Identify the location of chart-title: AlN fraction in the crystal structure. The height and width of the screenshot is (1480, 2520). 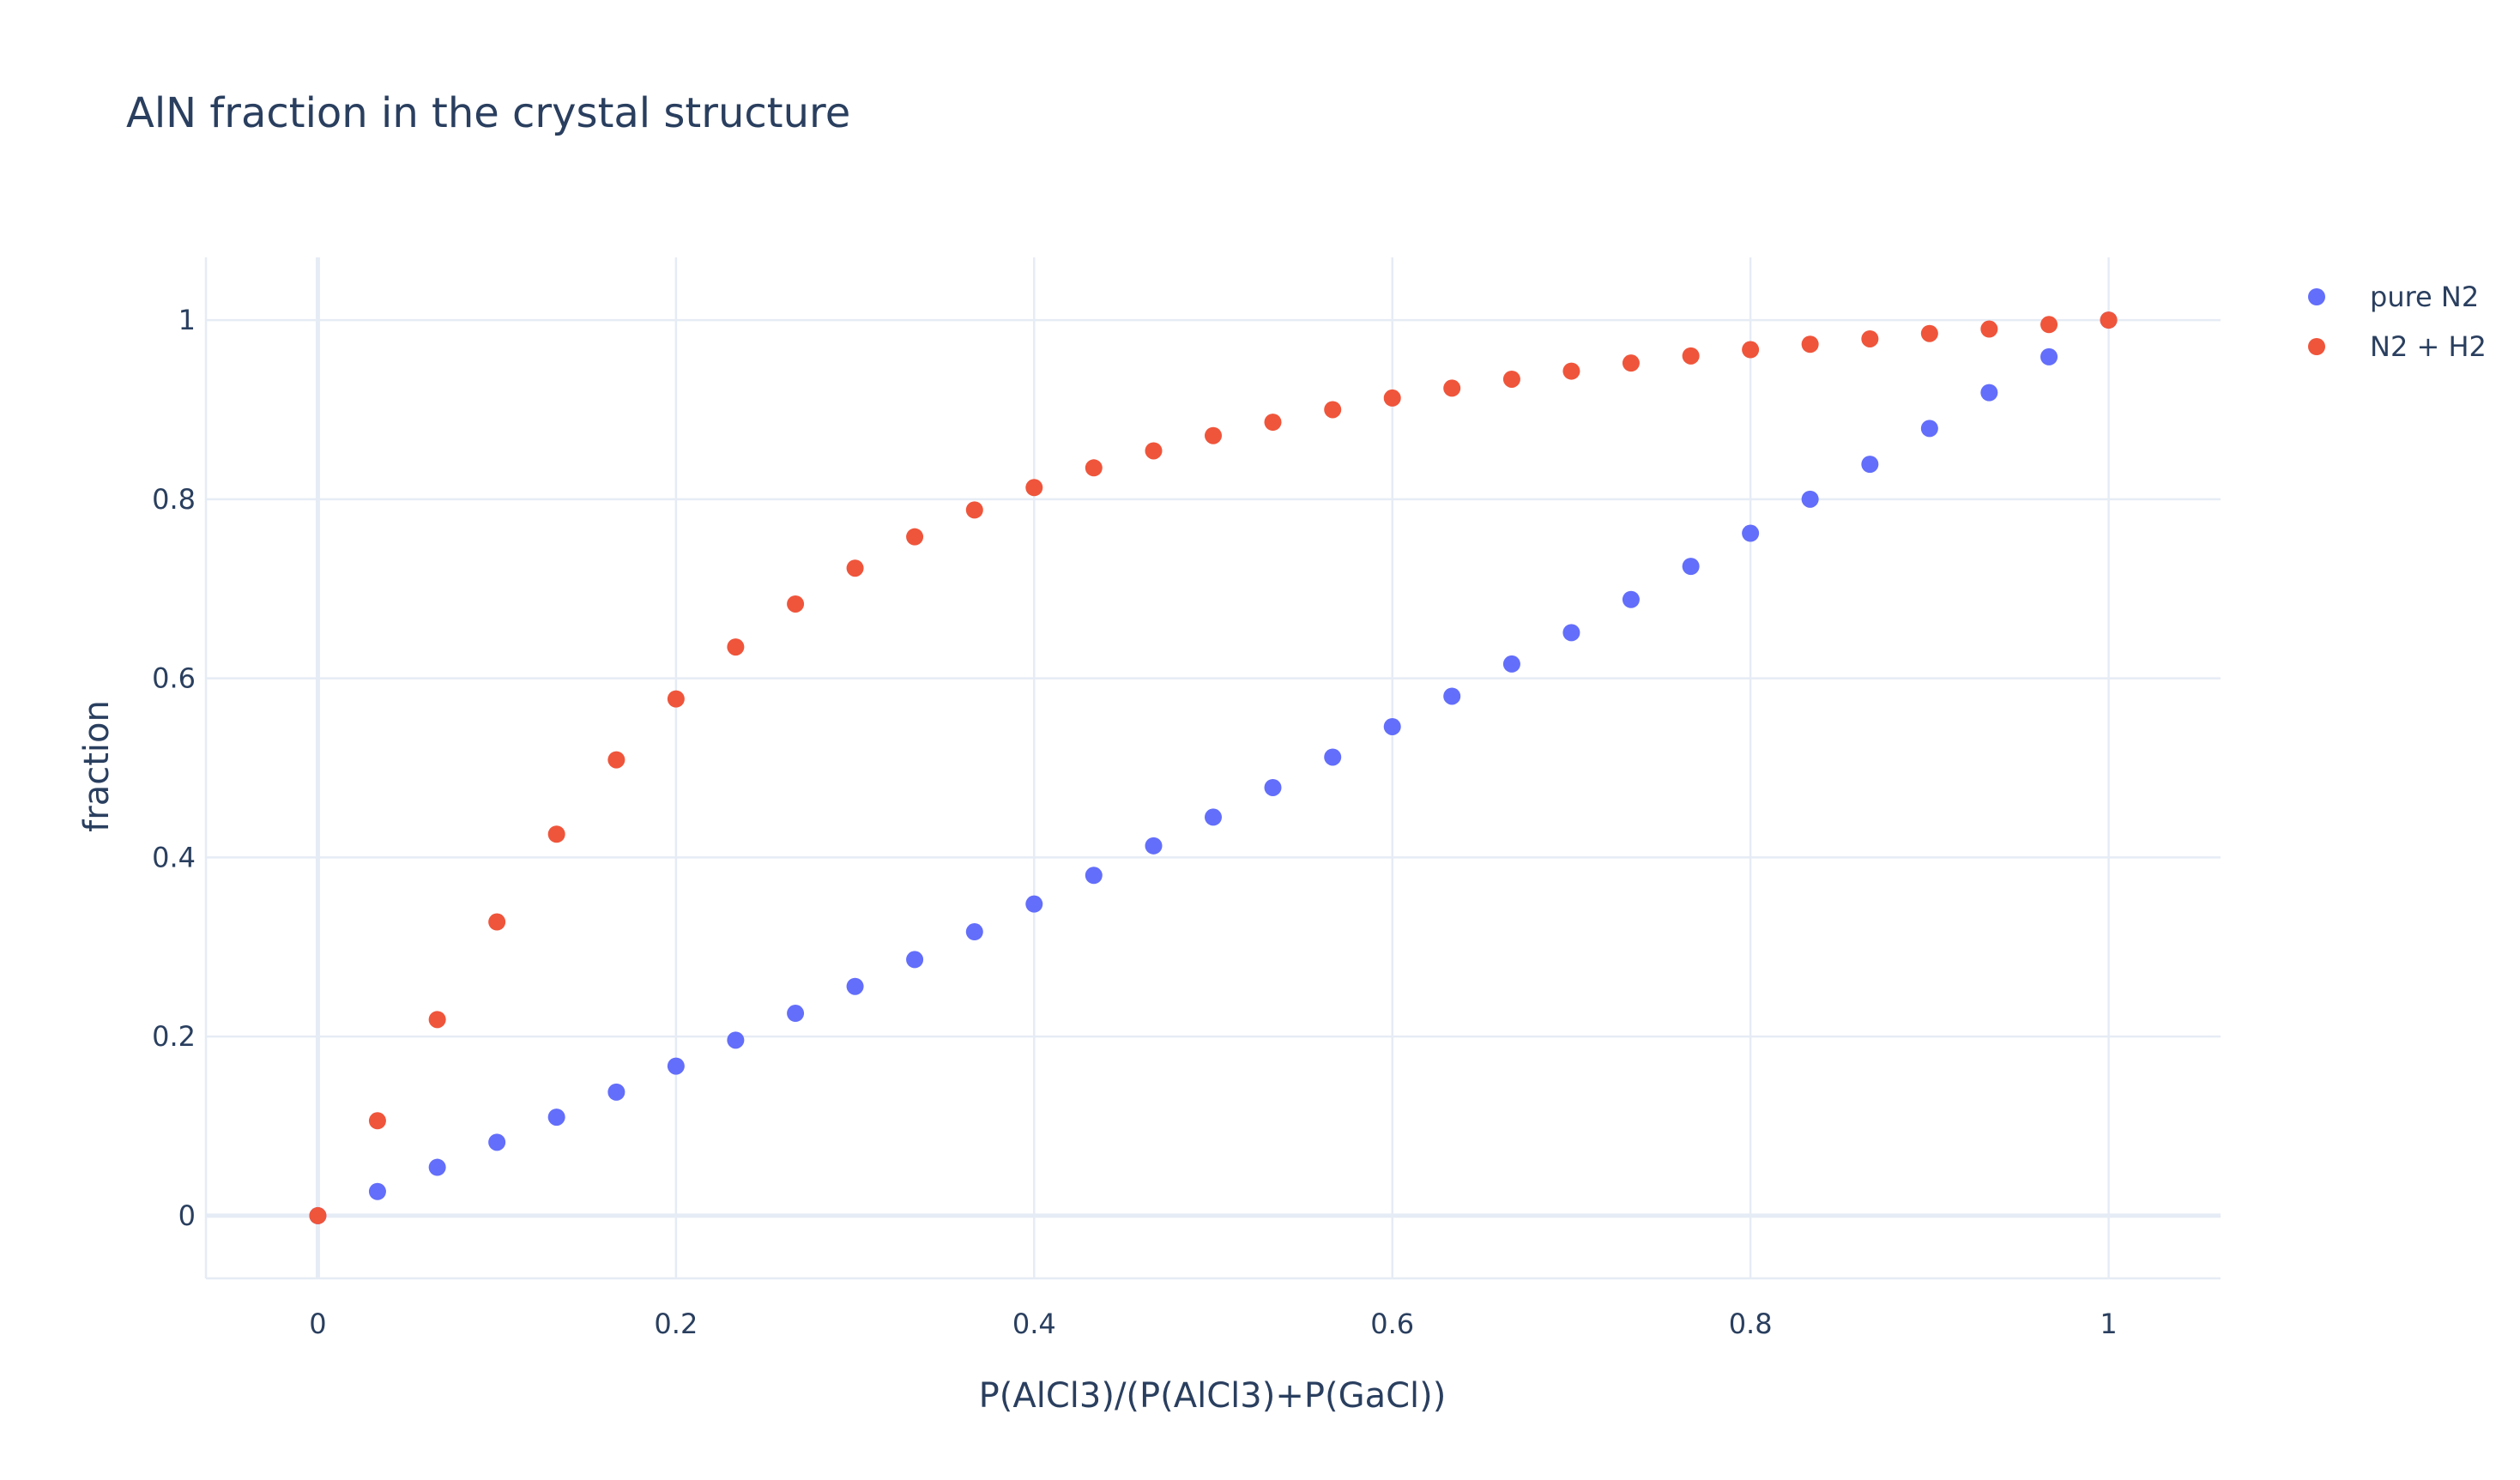
(488, 113).